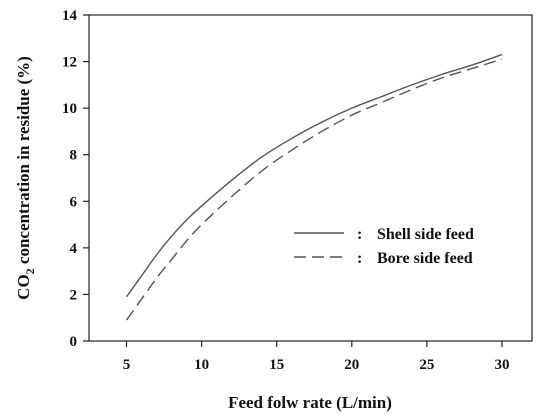 This screenshot has width=550, height=415. I want to click on legend-label-shell: Shell side feed, so click(425, 234).